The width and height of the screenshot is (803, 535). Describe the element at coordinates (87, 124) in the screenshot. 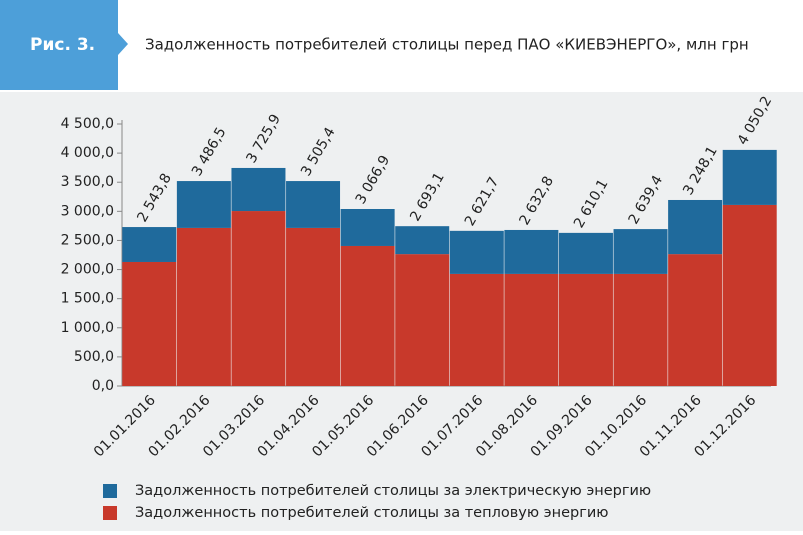

I see `y-tick-label: 4 500,0` at that location.